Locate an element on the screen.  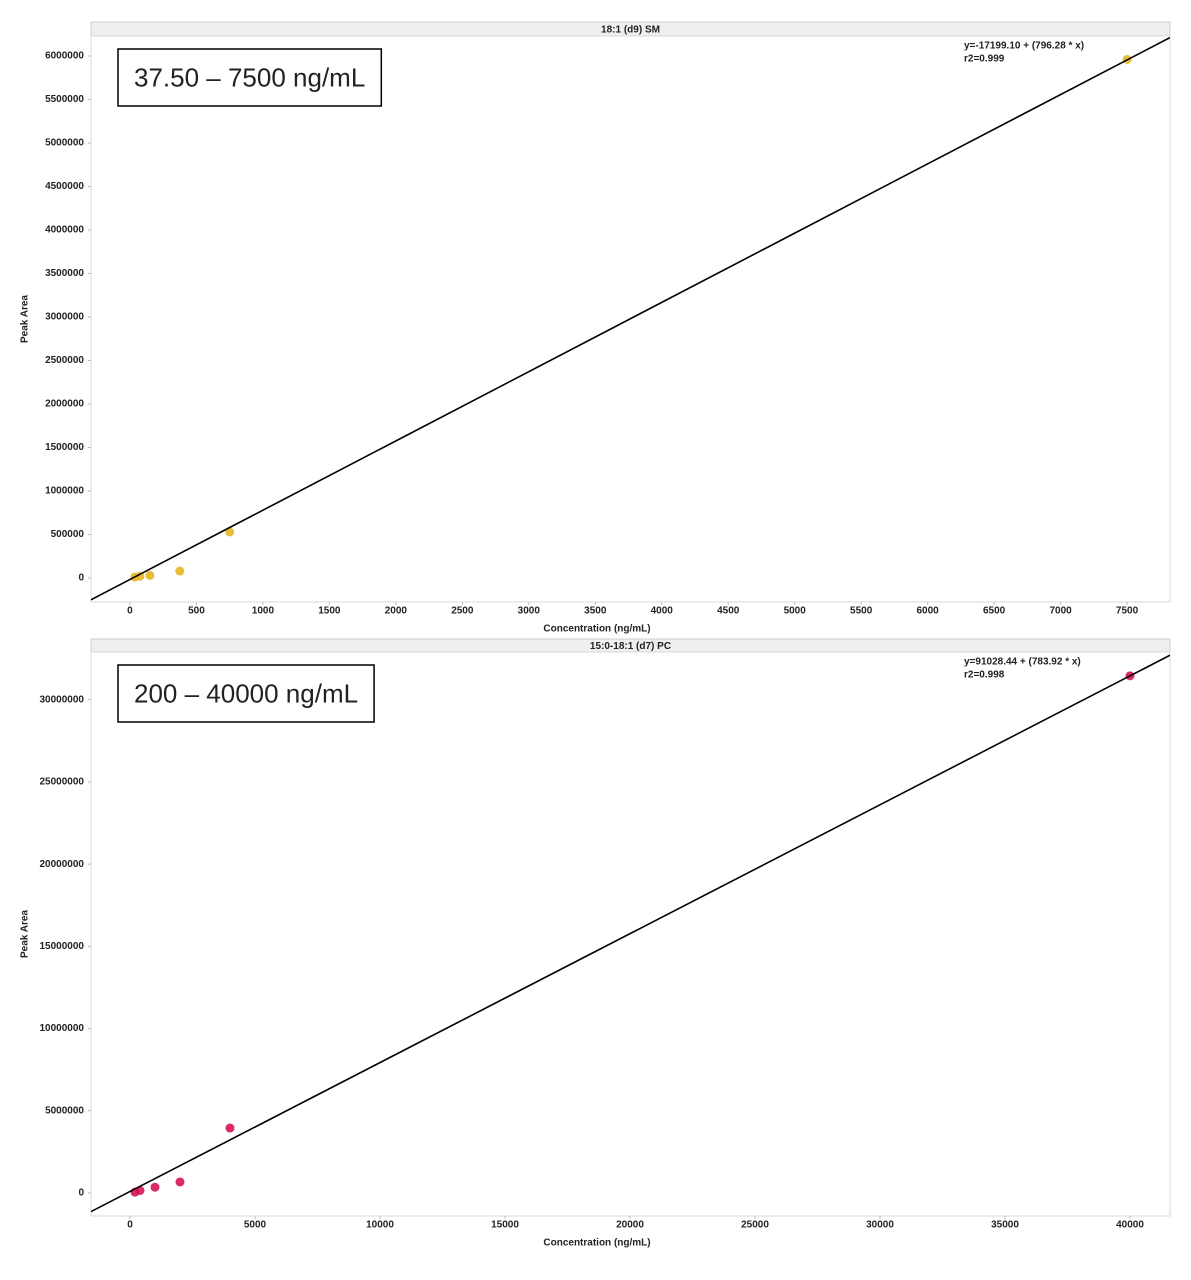
equation: y=-17199.10 + (796.28 * x) is located at coordinates (1024, 46).